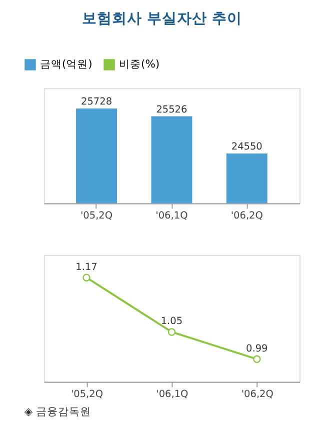 The width and height of the screenshot is (320, 442). Describe the element at coordinates (172, 110) in the screenshot. I see `data-label: 25526` at that location.